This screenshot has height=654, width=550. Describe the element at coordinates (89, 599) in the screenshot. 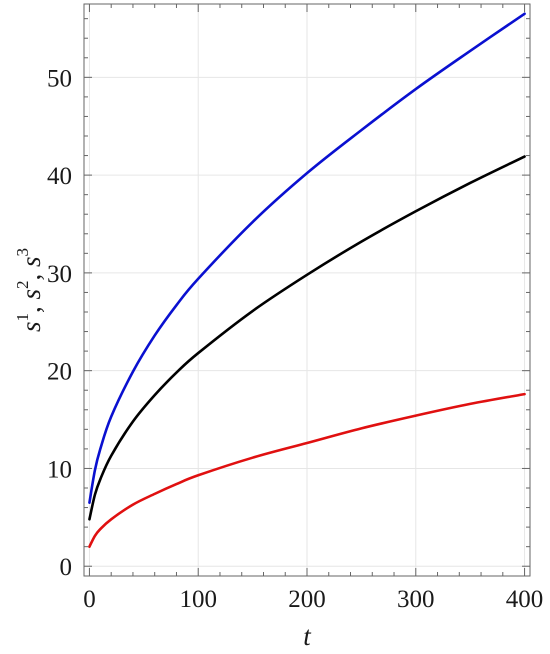

I see `x-tick-label: 0` at that location.